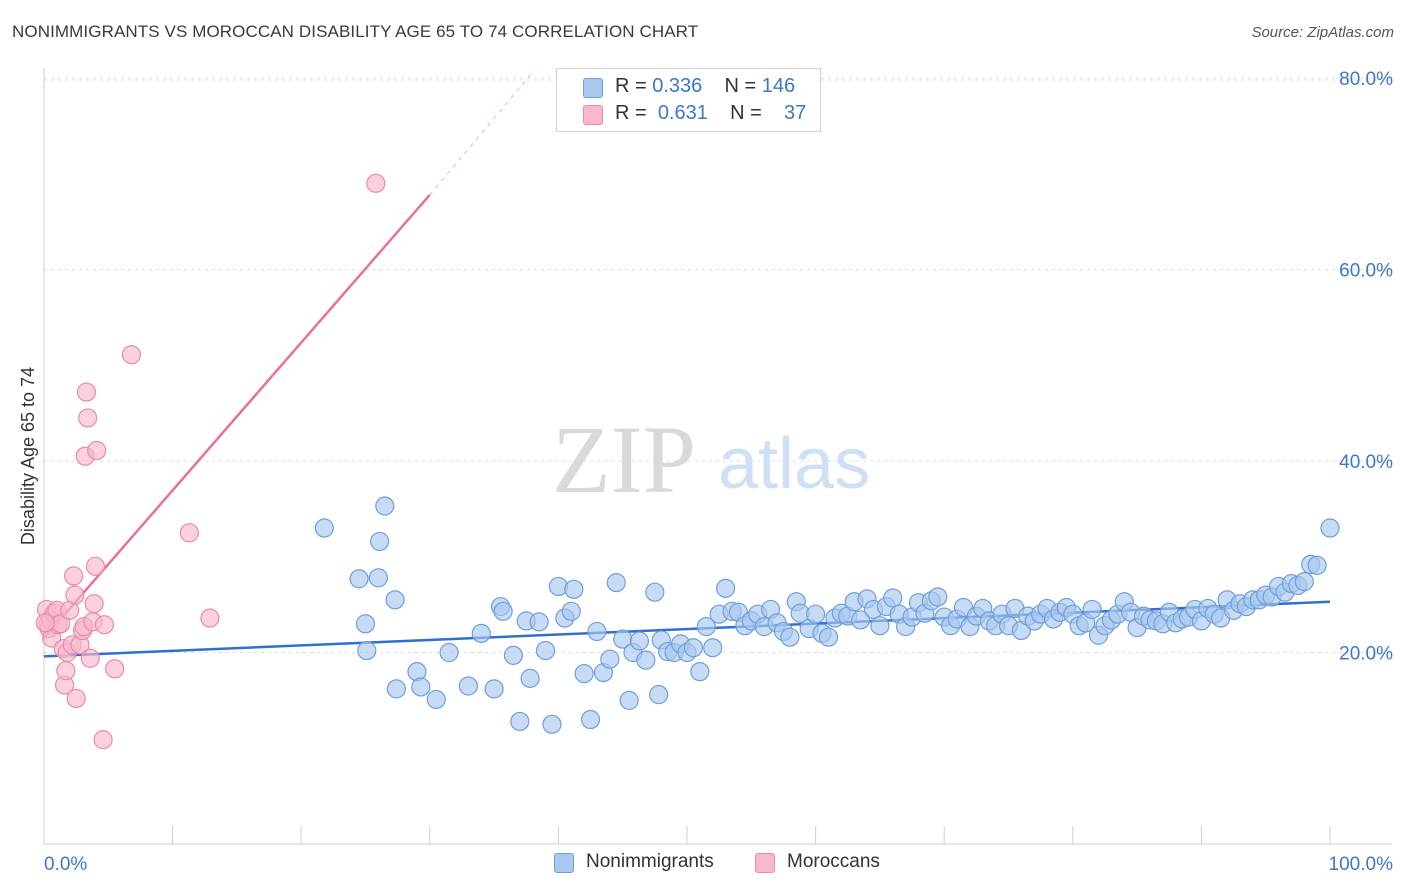 The height and width of the screenshot is (892, 1406). What do you see at coordinates (794, 464) in the screenshot?
I see `watermark-atlas: atlas` at bounding box center [794, 464].